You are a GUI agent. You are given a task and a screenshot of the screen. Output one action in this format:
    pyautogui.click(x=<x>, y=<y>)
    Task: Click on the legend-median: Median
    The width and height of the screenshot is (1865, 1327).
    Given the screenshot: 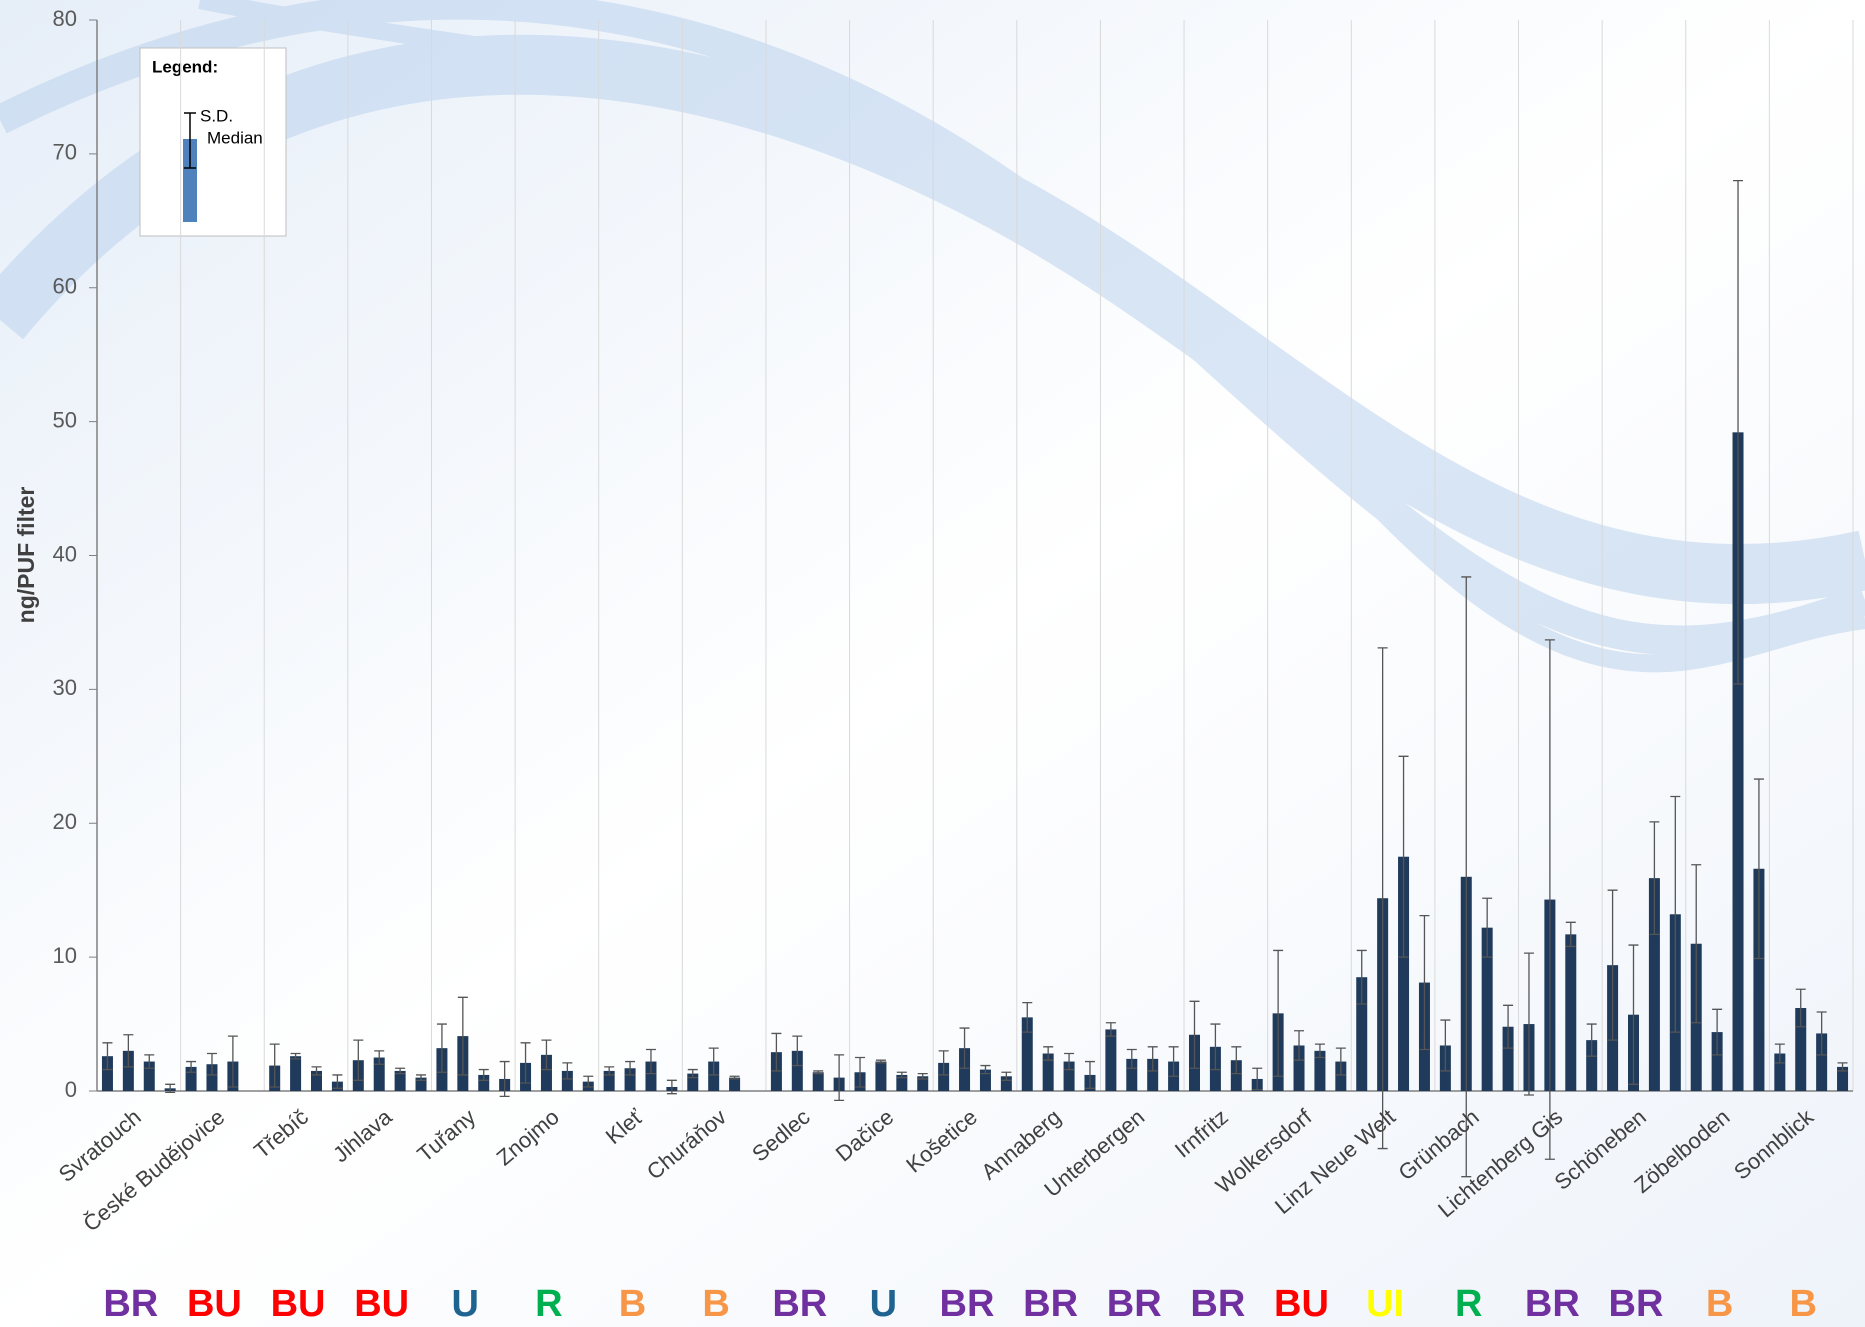 What is the action you would take?
    pyautogui.click(x=235, y=137)
    